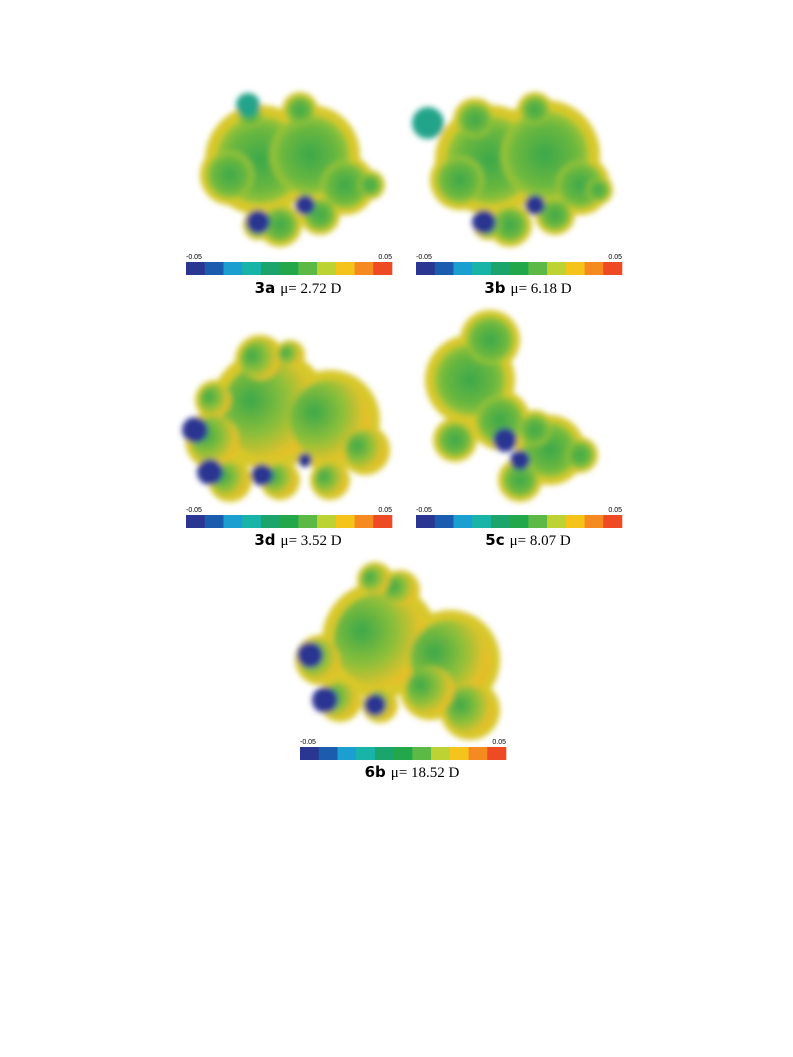 This screenshot has height=1057, width=793. What do you see at coordinates (264, 540) in the screenshot?
I see `compound-label: 3d` at bounding box center [264, 540].